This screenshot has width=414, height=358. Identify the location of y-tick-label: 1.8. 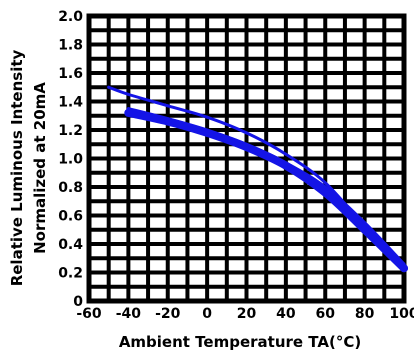
(70, 46).